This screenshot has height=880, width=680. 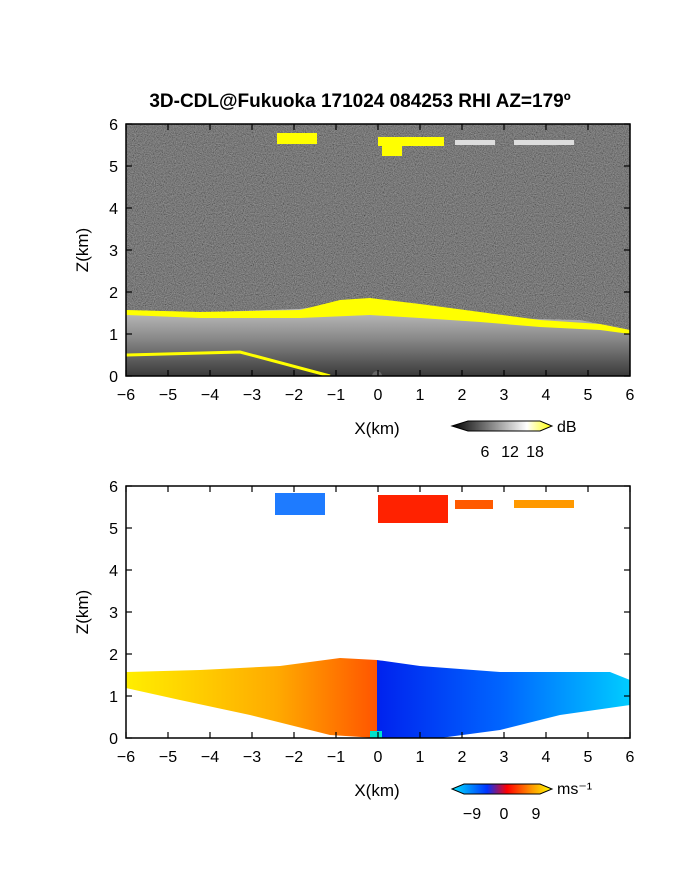 What do you see at coordinates (472, 814) in the screenshot?
I see `colorbar-2-tick: −9` at bounding box center [472, 814].